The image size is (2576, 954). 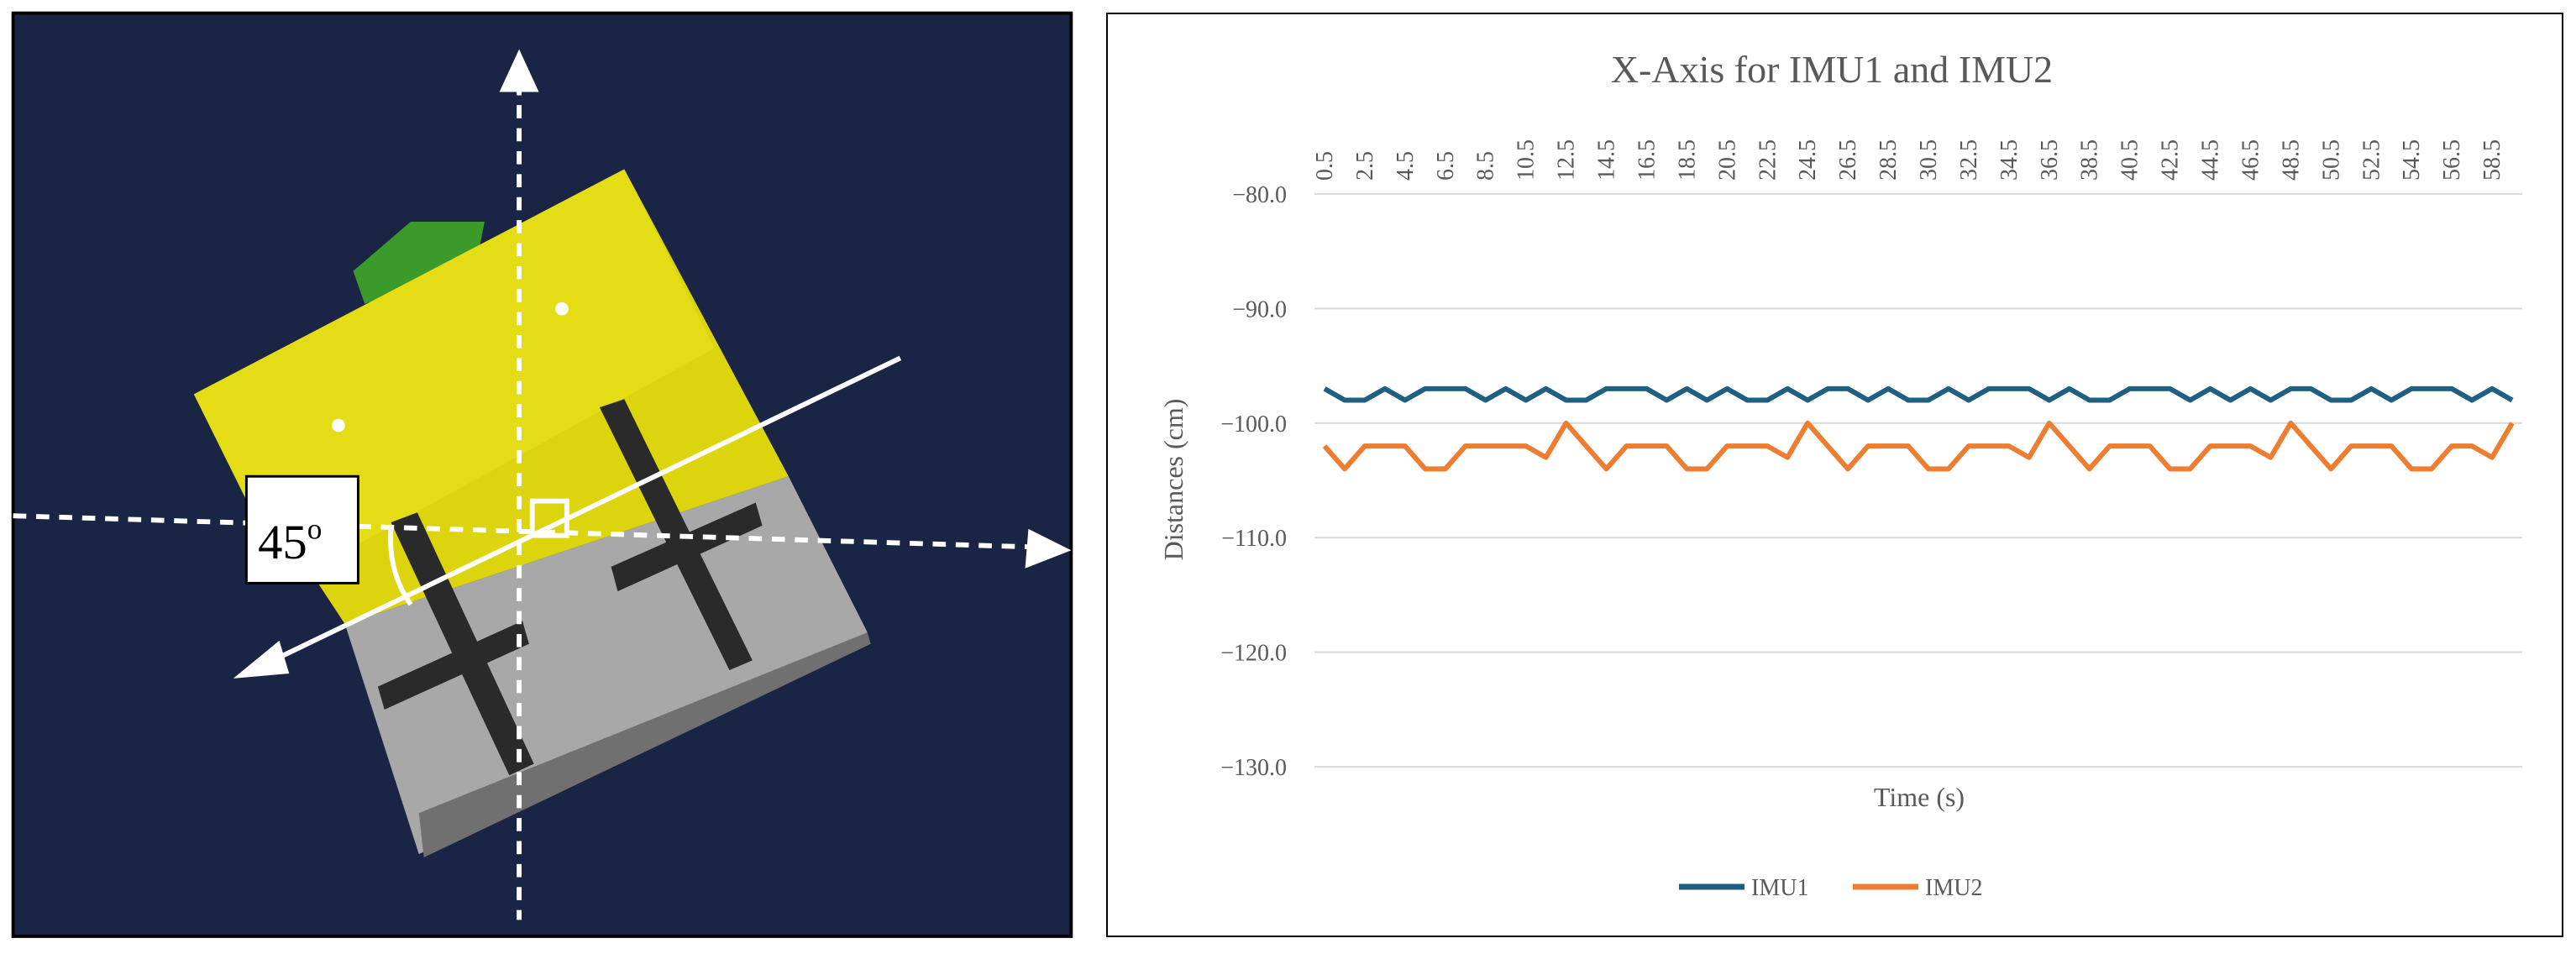 I want to click on x-tick-label: 10.5, so click(x=1527, y=160).